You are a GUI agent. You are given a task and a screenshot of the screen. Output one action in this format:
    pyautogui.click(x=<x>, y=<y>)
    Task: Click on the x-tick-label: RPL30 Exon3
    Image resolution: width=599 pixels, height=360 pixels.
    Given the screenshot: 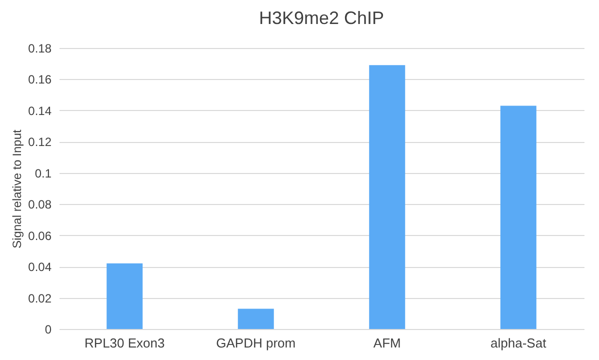 What is the action you would take?
    pyautogui.click(x=124, y=343)
    